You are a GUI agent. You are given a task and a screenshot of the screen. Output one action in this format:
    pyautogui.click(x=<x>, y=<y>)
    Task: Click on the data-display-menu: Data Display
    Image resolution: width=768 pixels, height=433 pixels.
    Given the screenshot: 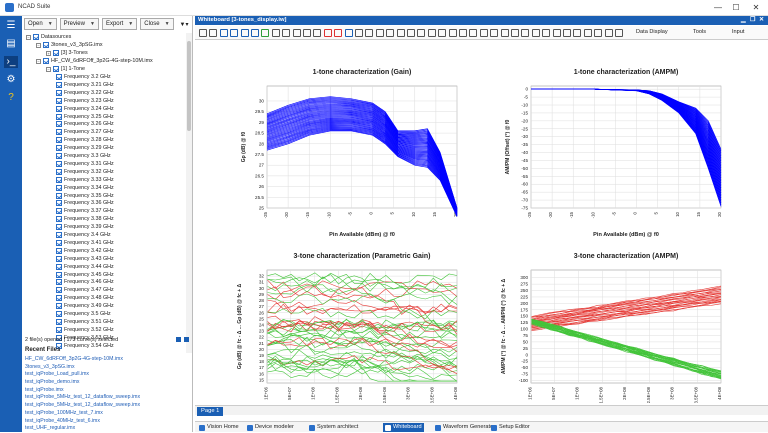 What is the action you would take?
    pyautogui.click(x=652, y=32)
    